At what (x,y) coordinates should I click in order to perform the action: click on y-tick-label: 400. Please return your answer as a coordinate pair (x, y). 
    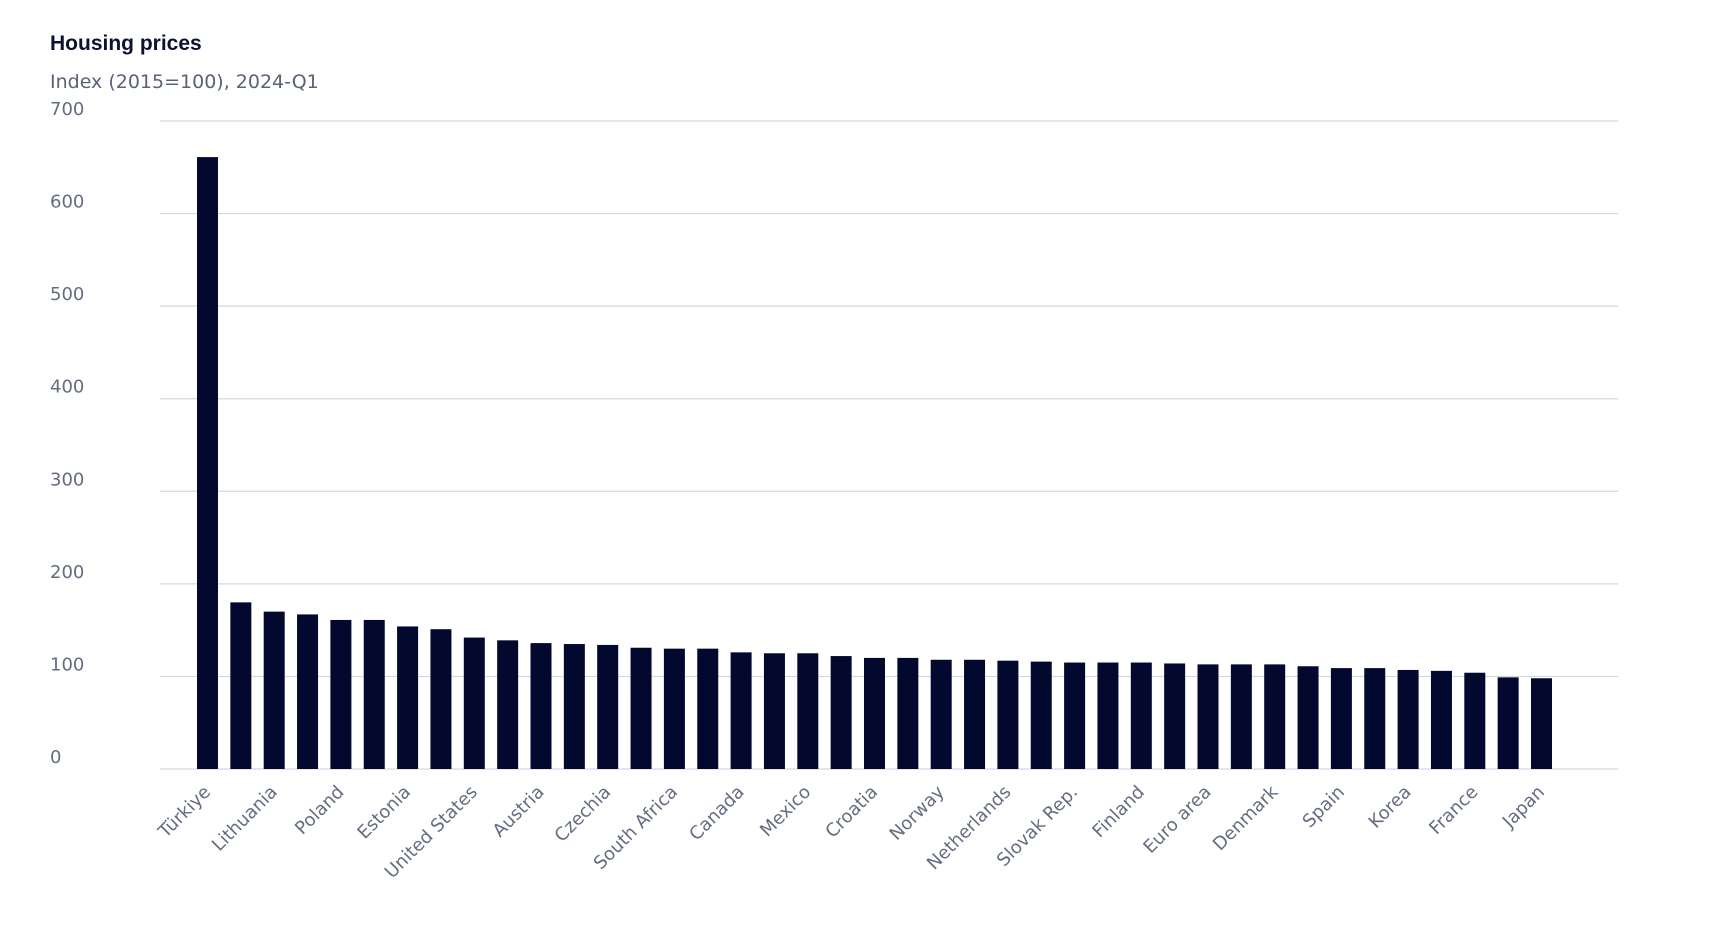
    Looking at the image, I should click on (67, 387).